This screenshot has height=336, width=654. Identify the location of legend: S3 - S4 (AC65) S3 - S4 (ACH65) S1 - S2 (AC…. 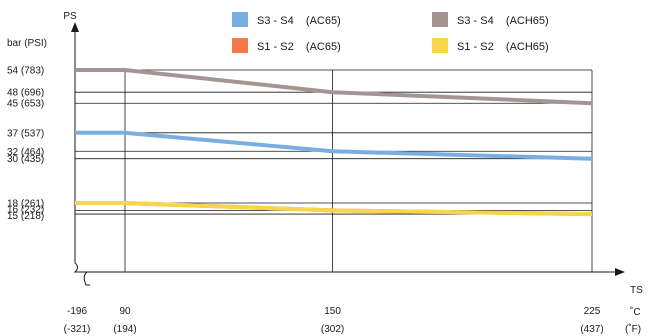
(390, 32).